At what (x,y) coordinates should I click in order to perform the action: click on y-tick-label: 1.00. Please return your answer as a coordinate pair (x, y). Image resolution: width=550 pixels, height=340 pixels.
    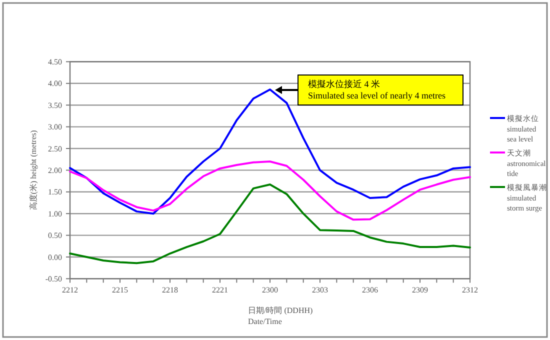
    Looking at the image, I should click on (55, 213).